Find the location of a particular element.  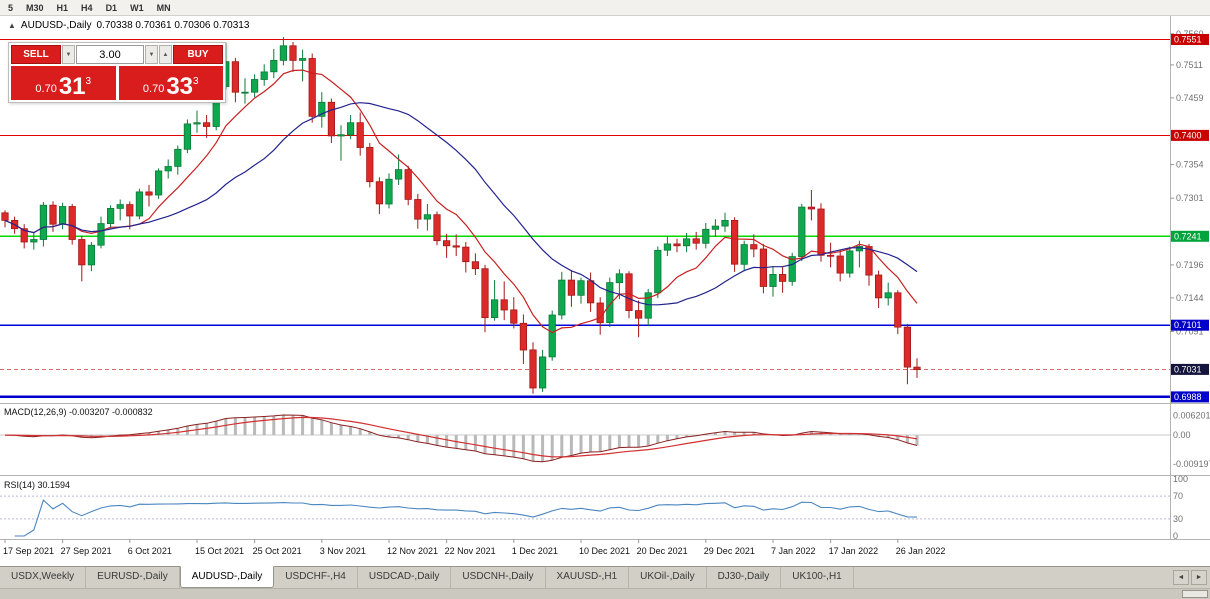

volume-increase-button: ▲ is located at coordinates (165, 54).